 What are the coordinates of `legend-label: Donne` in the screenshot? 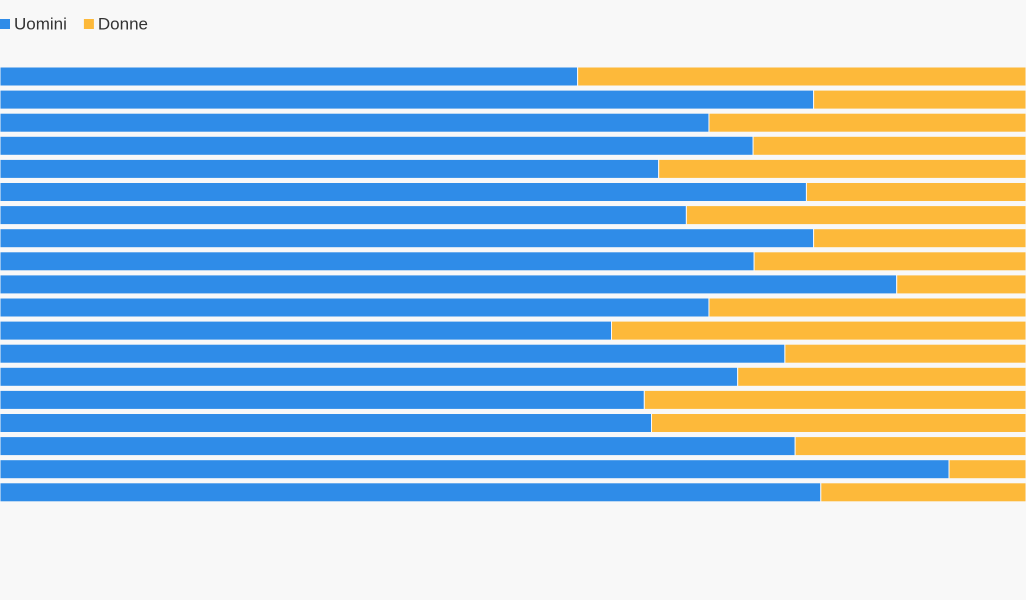 It's located at (123, 23).